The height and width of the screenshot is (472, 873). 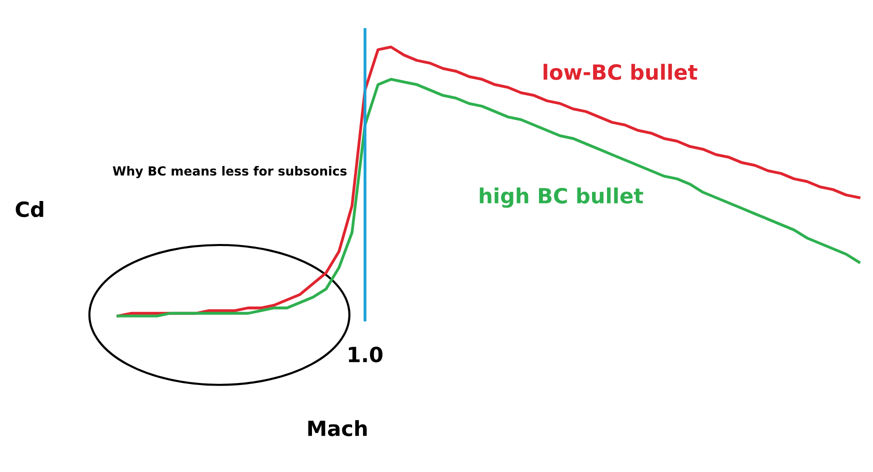 I want to click on text: 1.0, so click(x=365, y=354).